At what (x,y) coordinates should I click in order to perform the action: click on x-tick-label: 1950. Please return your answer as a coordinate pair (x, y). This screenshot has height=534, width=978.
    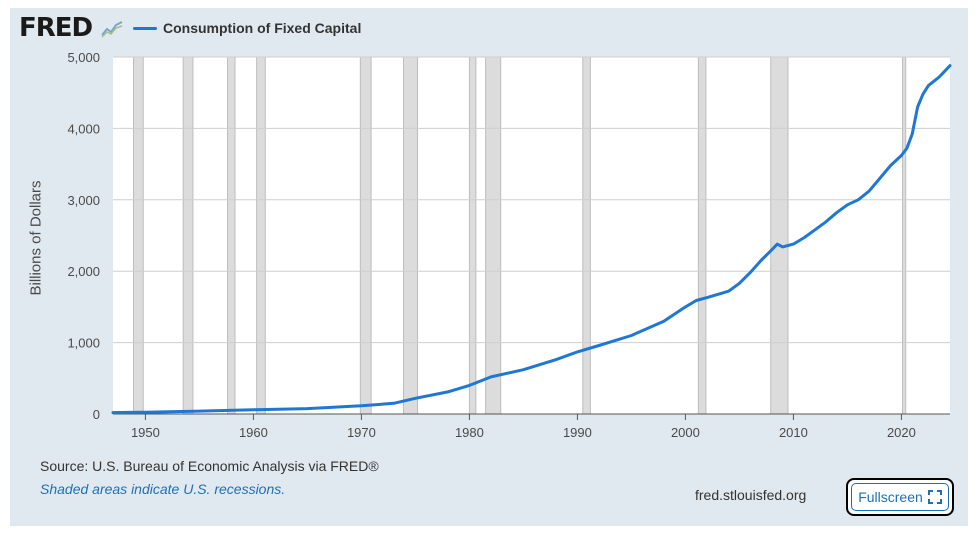
    Looking at the image, I should click on (145, 432).